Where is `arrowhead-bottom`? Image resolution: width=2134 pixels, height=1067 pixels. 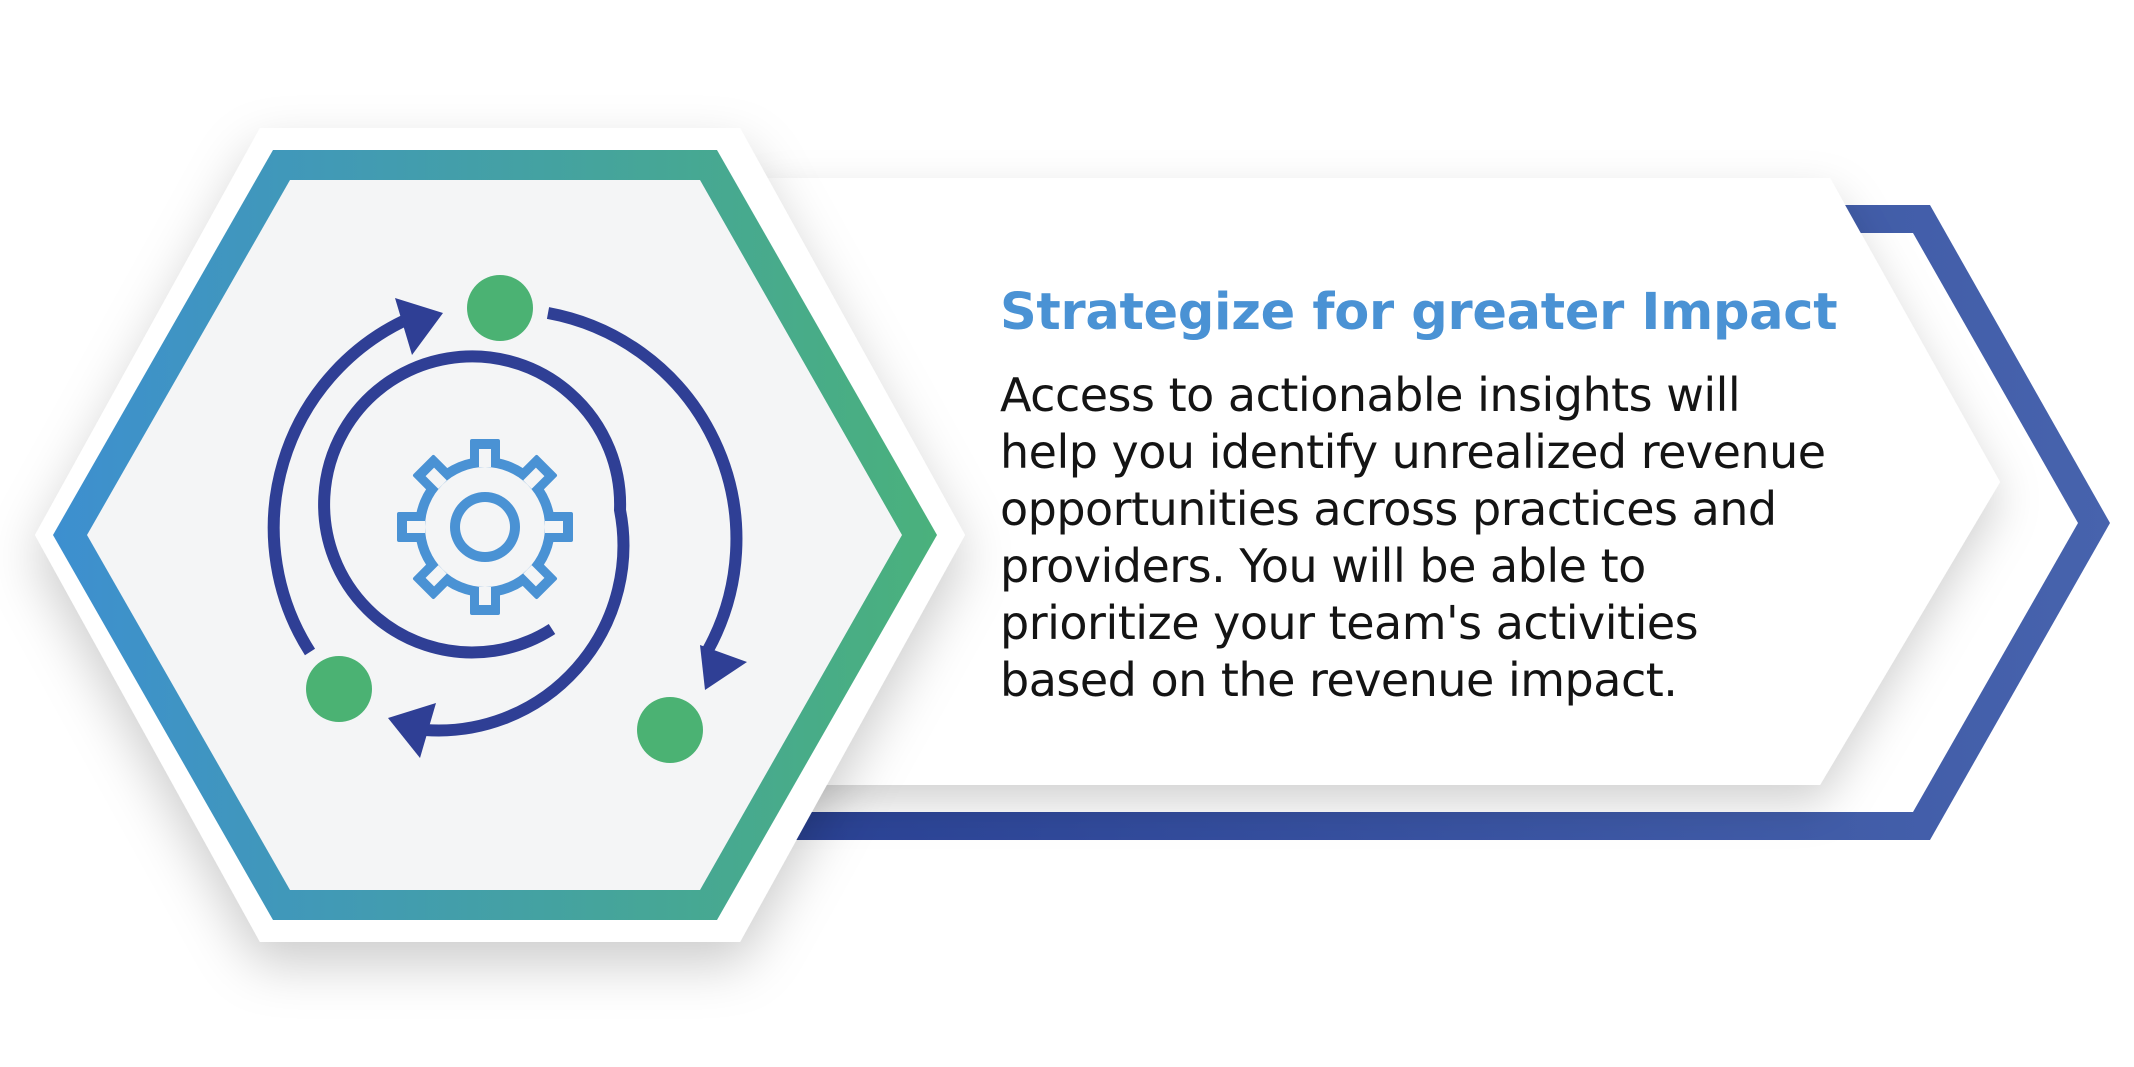 arrowhead-bottom is located at coordinates (412, 730).